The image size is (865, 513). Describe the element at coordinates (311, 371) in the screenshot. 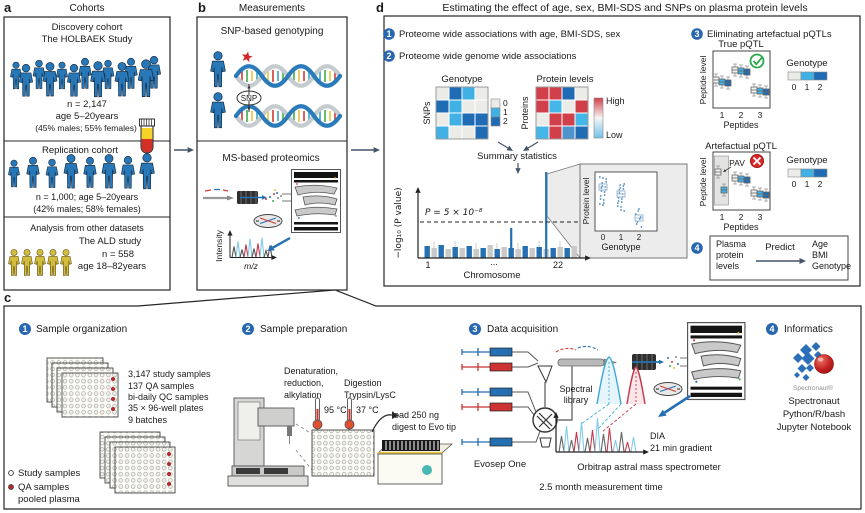

I see `svg-text: Denaturation,` at that location.